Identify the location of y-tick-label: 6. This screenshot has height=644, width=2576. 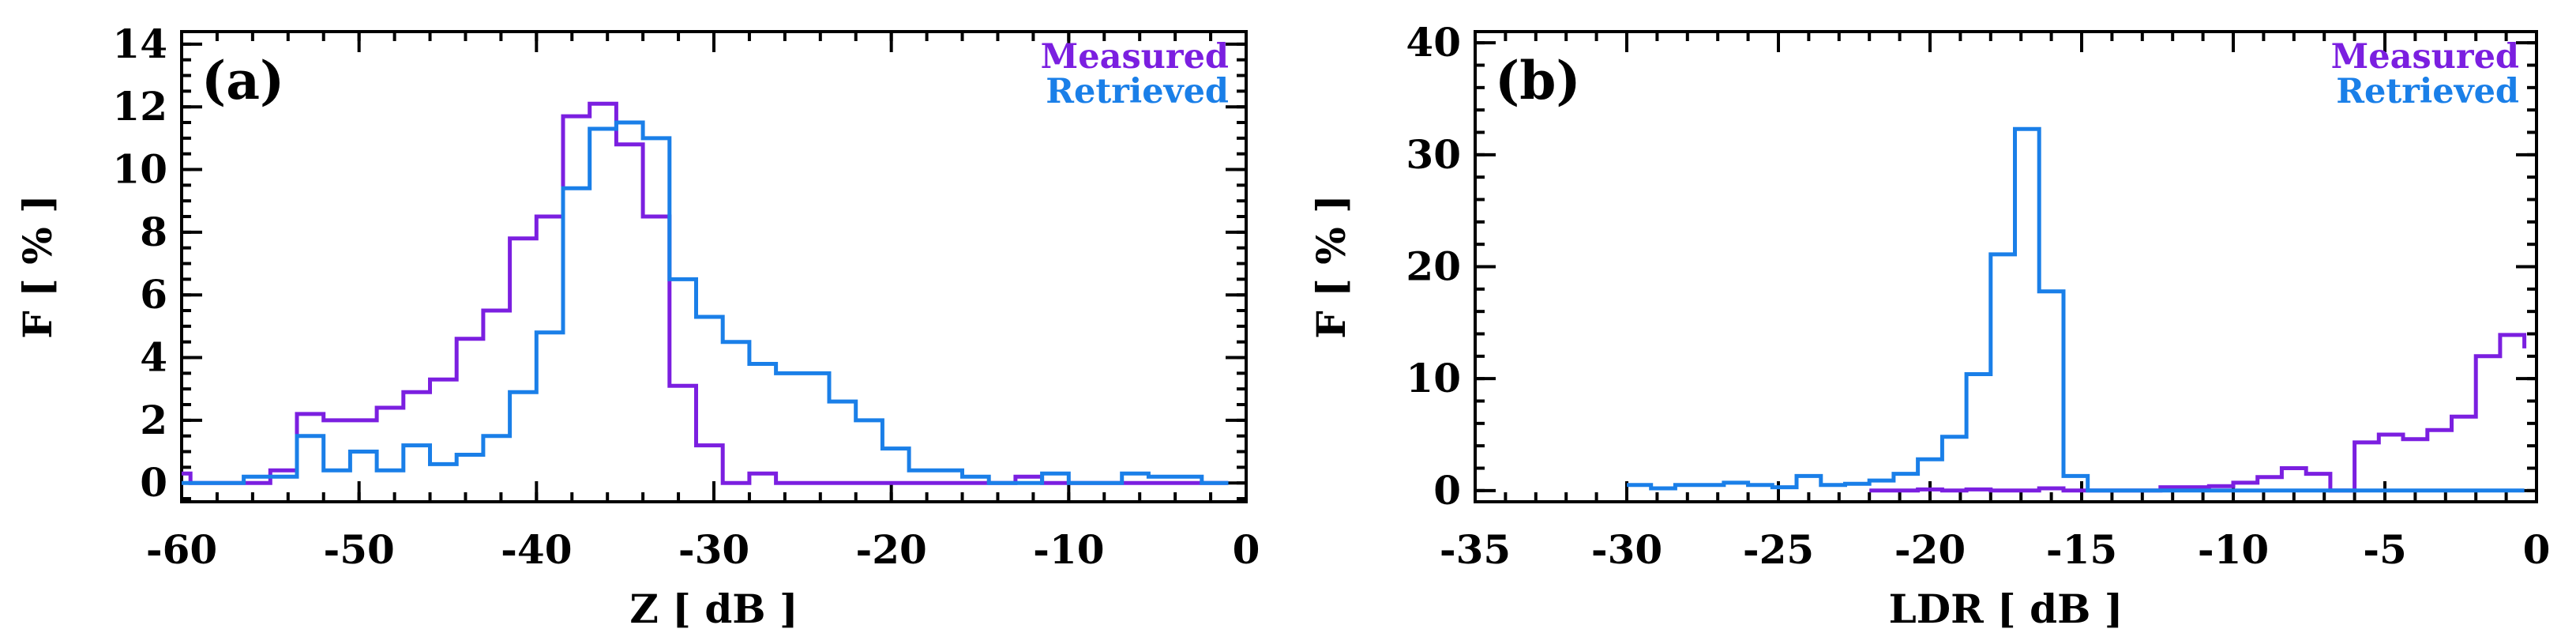
(153, 294).